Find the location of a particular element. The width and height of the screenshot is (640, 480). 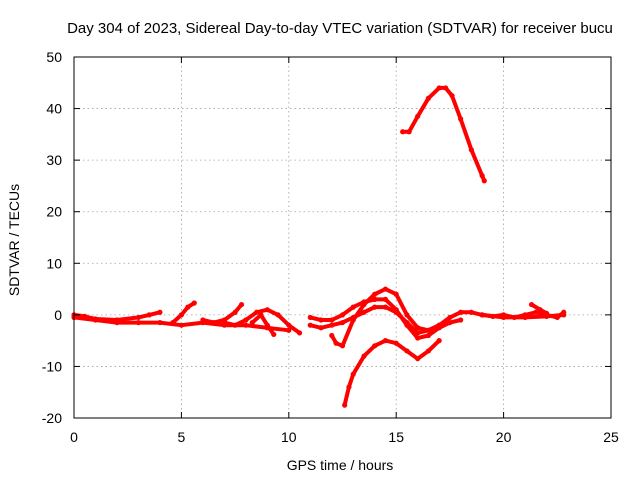

series-track-f is located at coordinates (263, 325).